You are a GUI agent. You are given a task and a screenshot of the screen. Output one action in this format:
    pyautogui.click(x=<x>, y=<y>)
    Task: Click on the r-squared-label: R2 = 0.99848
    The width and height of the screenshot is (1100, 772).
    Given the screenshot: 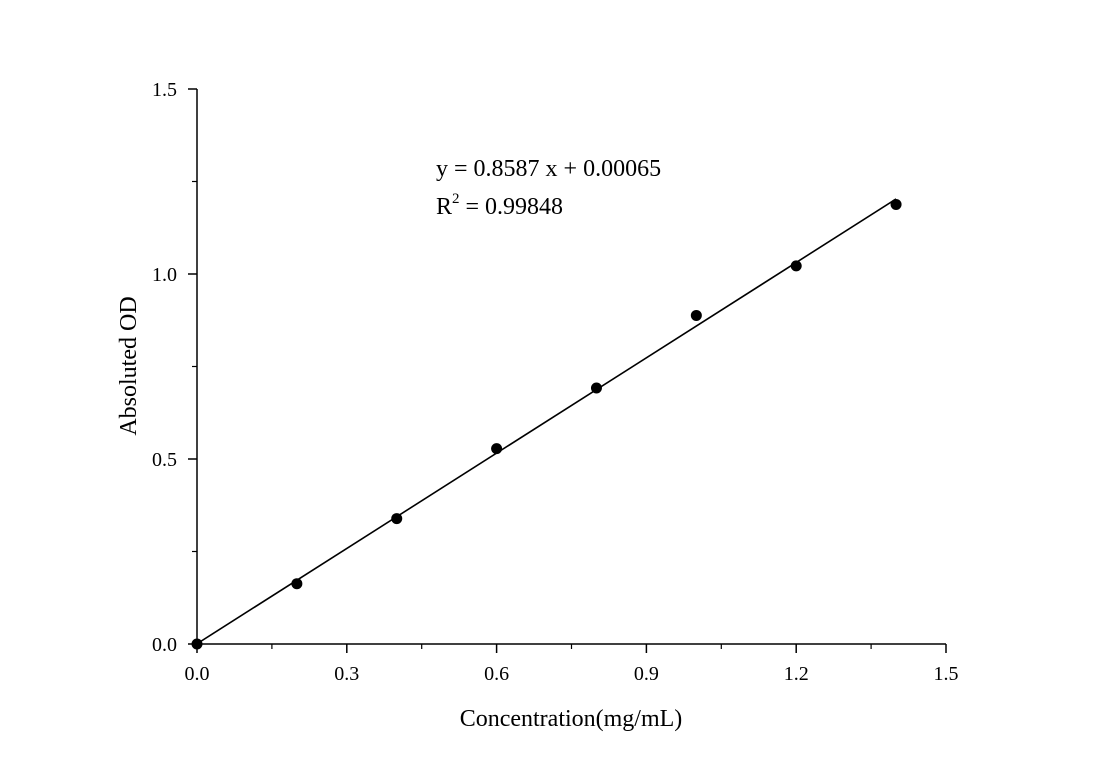 What is the action you would take?
    pyautogui.click(x=499, y=205)
    